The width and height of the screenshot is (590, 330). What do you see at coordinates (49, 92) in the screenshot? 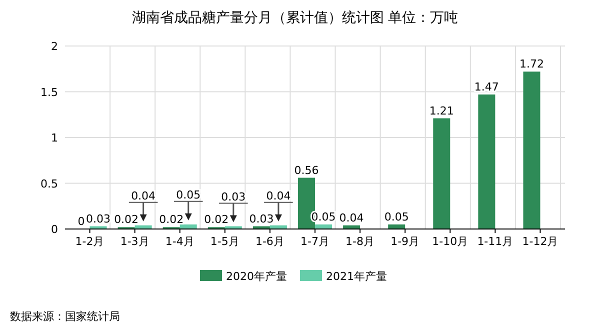
I see `y-tick-label: 1.5` at bounding box center [49, 92].